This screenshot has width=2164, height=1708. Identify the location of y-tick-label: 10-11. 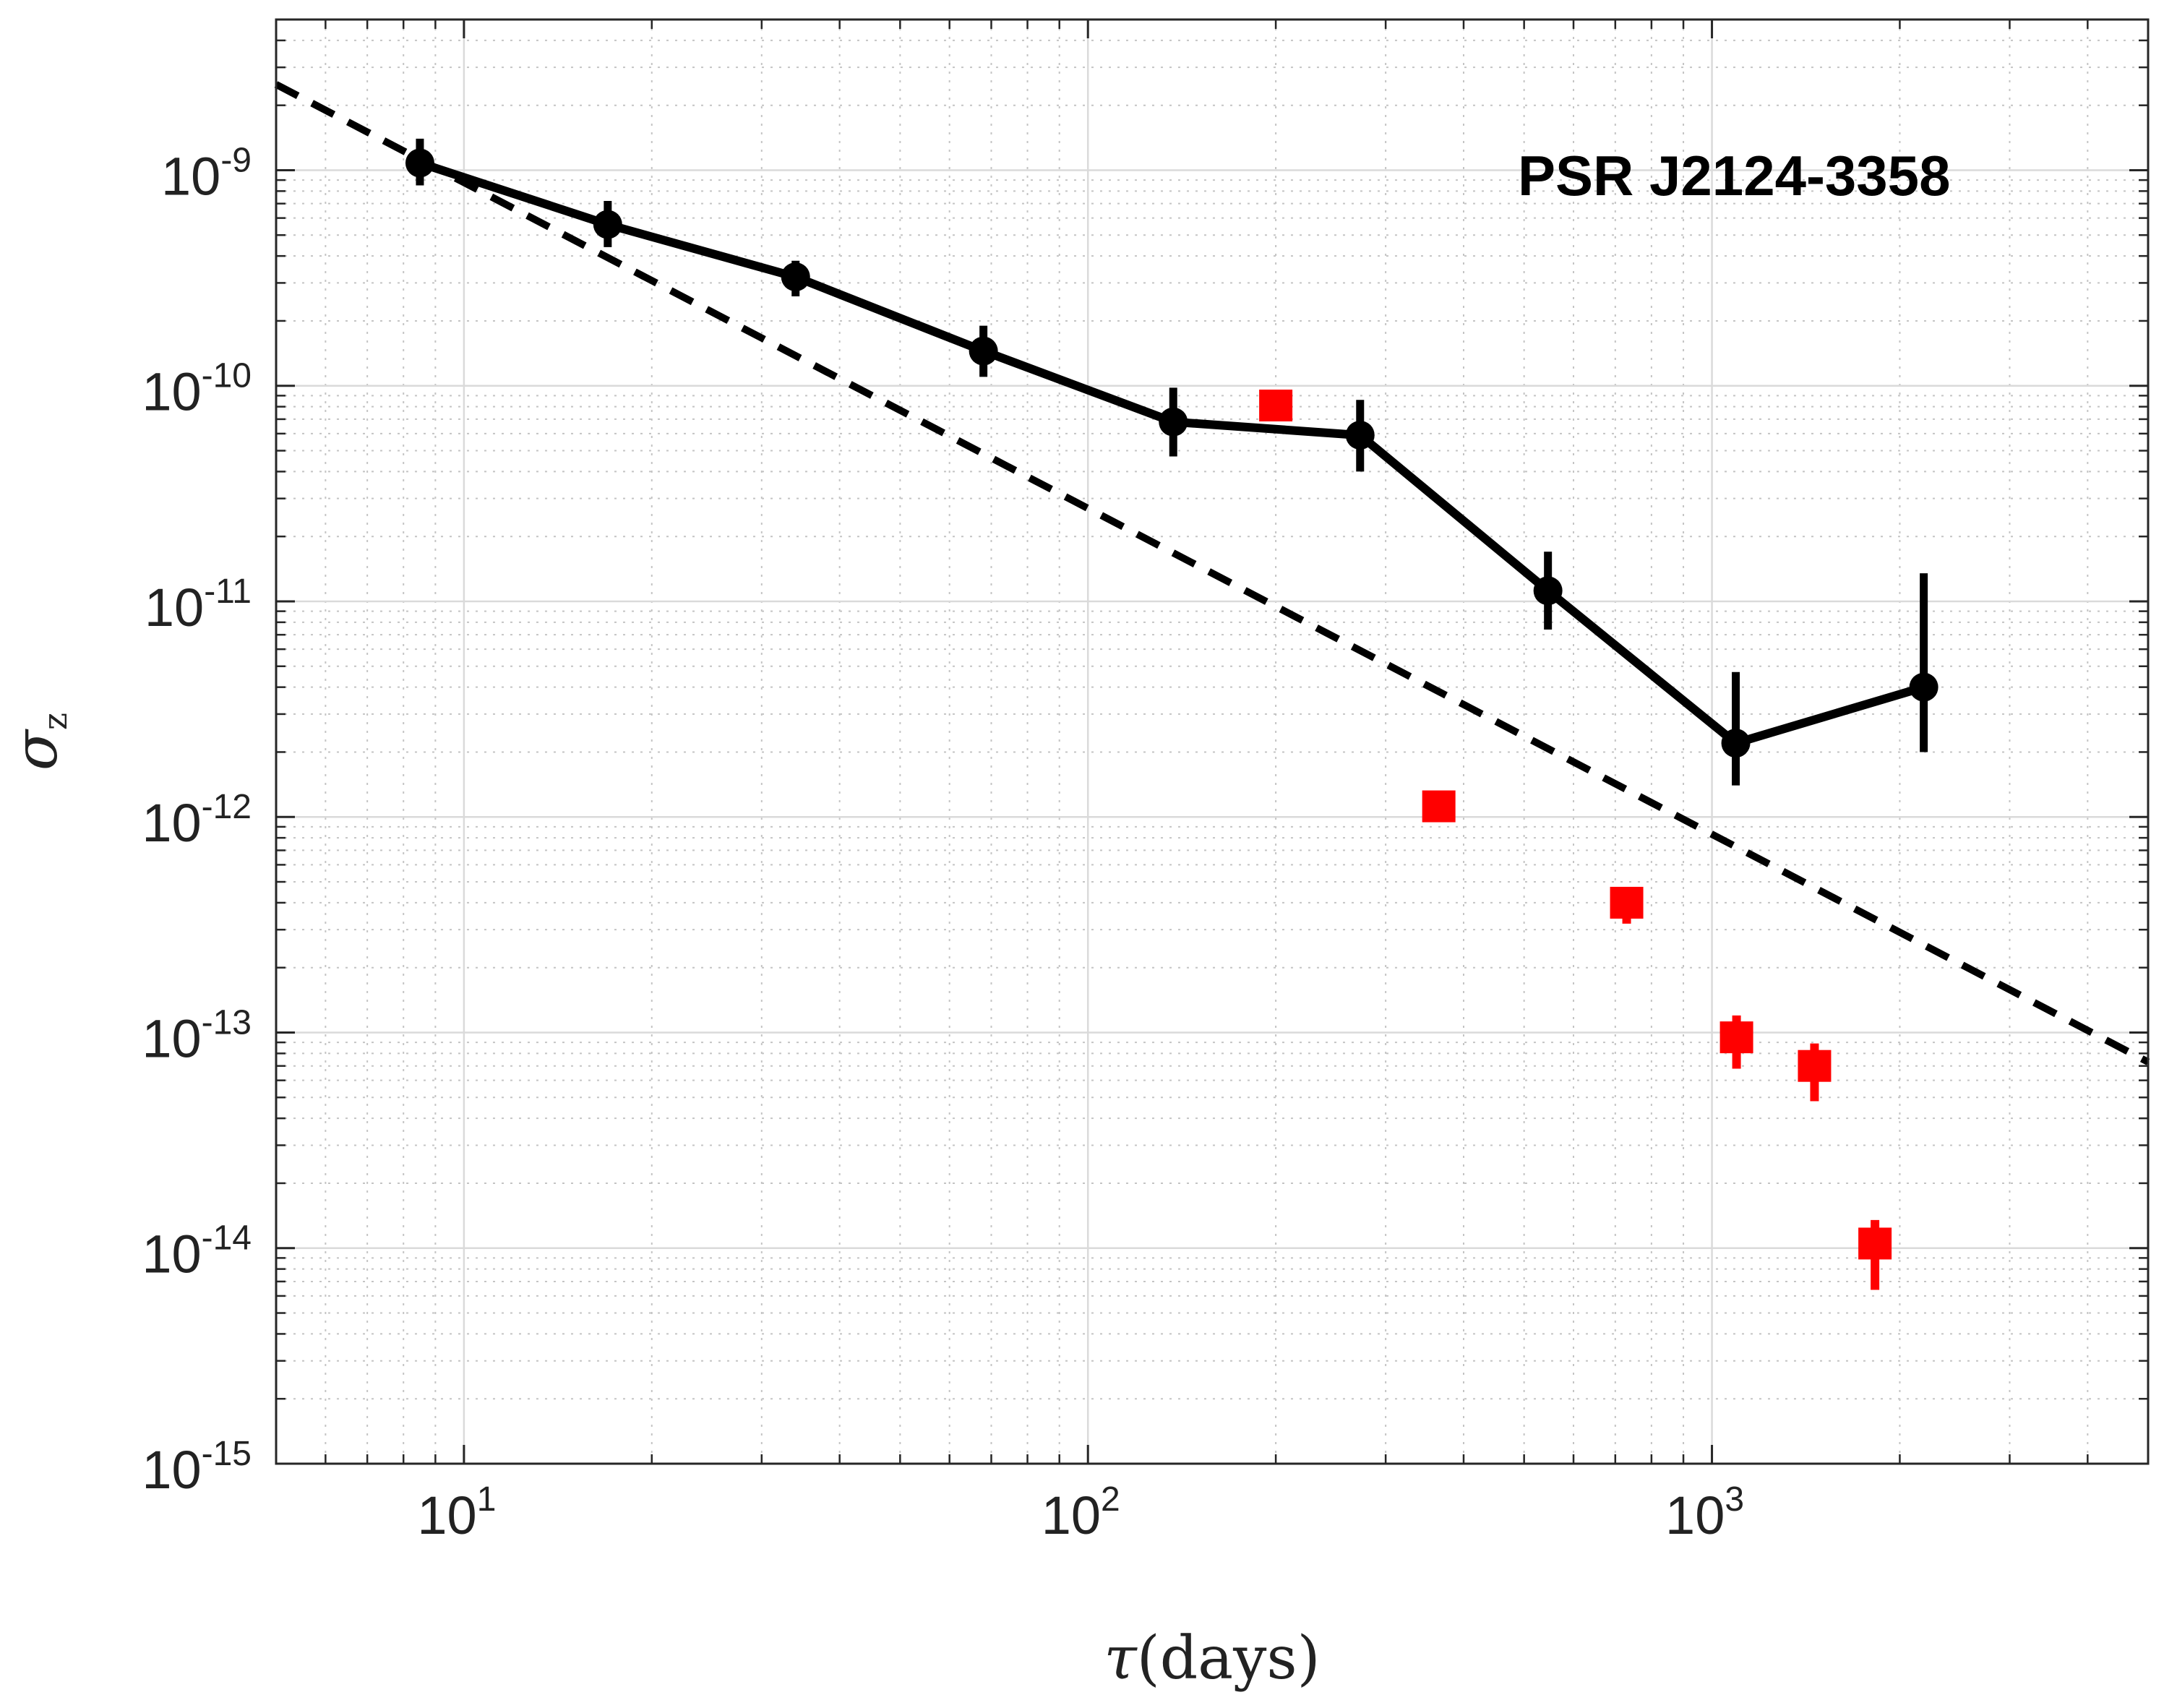
(199, 605).